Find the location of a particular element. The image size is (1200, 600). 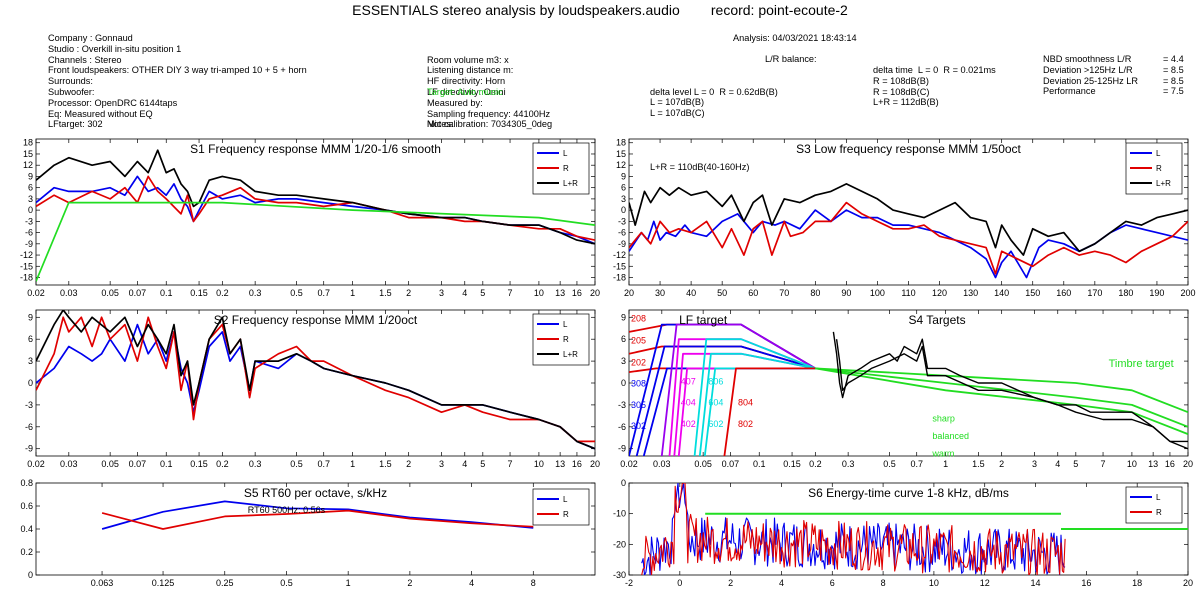

x-tick-label: 7 is located at coordinates (510, 464).